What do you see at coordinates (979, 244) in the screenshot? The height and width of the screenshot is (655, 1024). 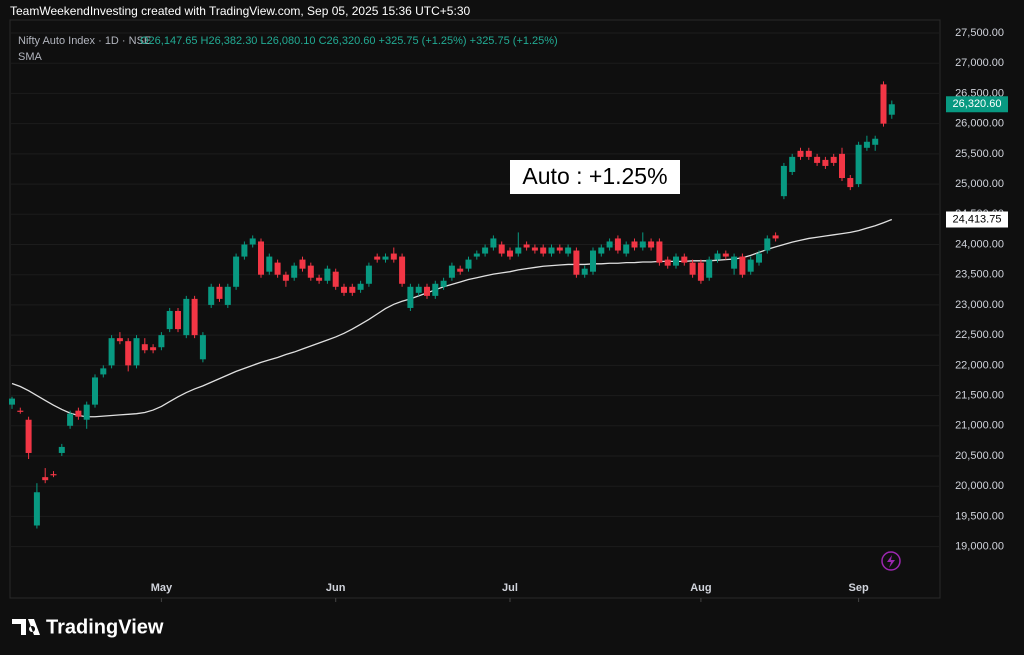 I see `y-tick-label: 24,000.00` at bounding box center [979, 244].